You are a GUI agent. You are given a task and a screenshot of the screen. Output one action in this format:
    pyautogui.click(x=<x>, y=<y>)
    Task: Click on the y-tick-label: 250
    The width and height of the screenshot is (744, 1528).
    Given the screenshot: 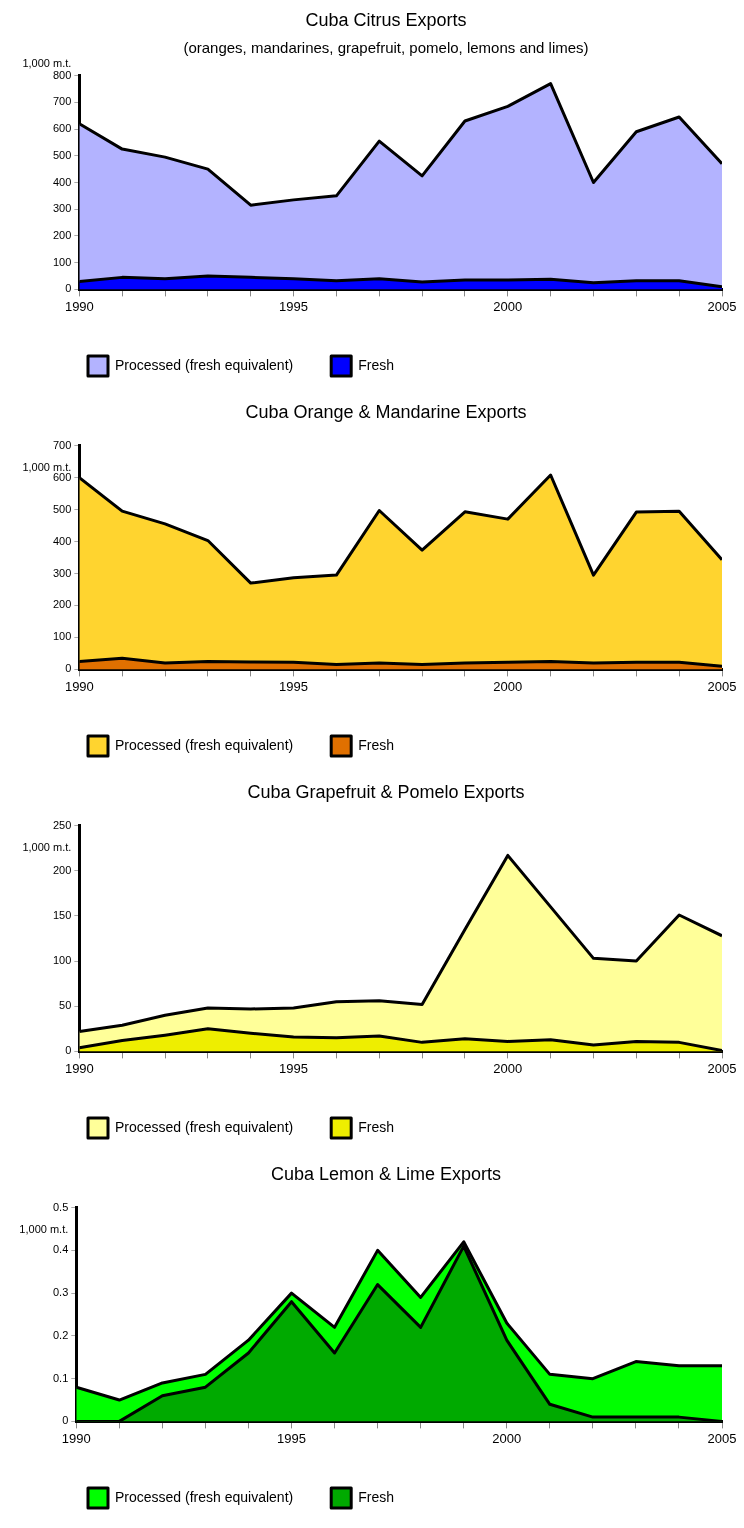 What is the action you would take?
    pyautogui.click(x=62, y=824)
    